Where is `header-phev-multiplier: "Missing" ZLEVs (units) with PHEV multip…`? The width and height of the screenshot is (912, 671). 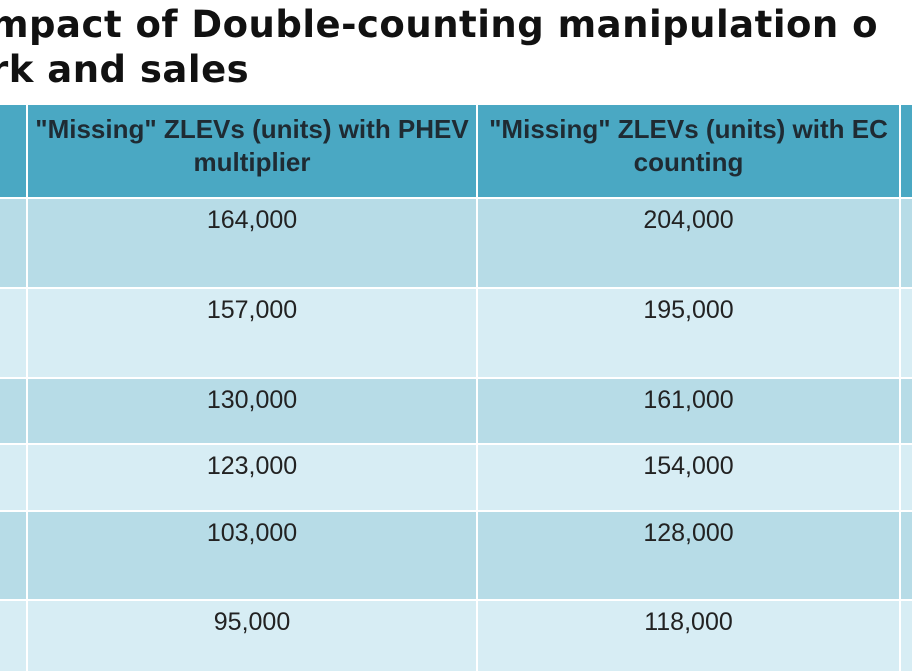
header-phev-multiplier: "Missing" ZLEVs (units) with PHEV multip… is located at coordinates (252, 151).